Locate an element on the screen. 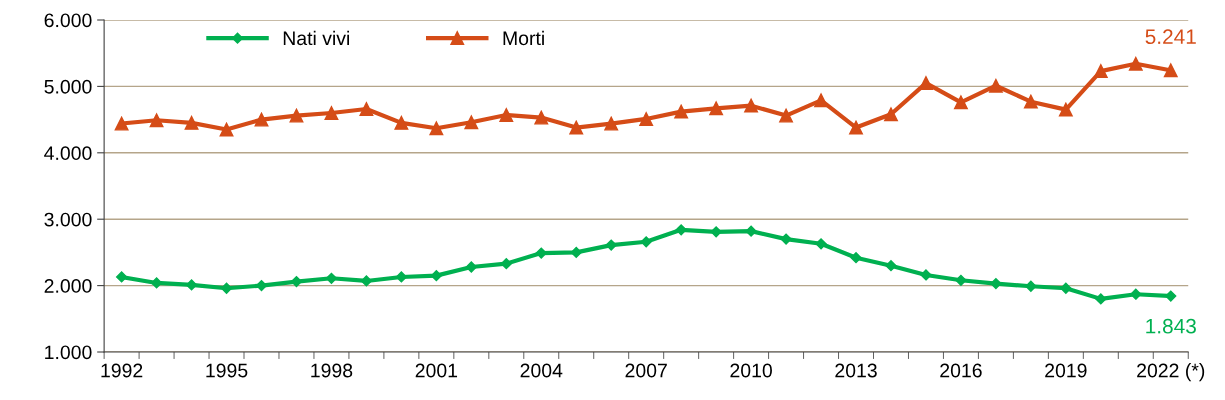 This screenshot has width=1225, height=400. x-tick-label: 2013 is located at coordinates (856, 370).